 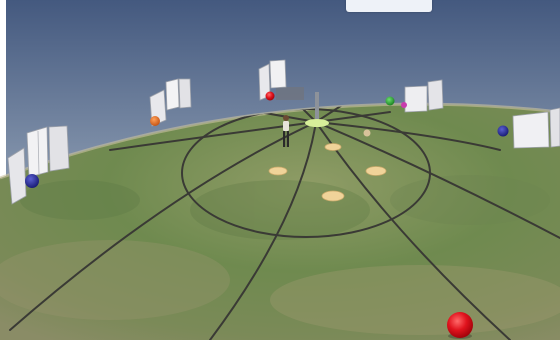 What do you see at coordinates (367, 133) in the screenshot?
I see `small-object` at bounding box center [367, 133].